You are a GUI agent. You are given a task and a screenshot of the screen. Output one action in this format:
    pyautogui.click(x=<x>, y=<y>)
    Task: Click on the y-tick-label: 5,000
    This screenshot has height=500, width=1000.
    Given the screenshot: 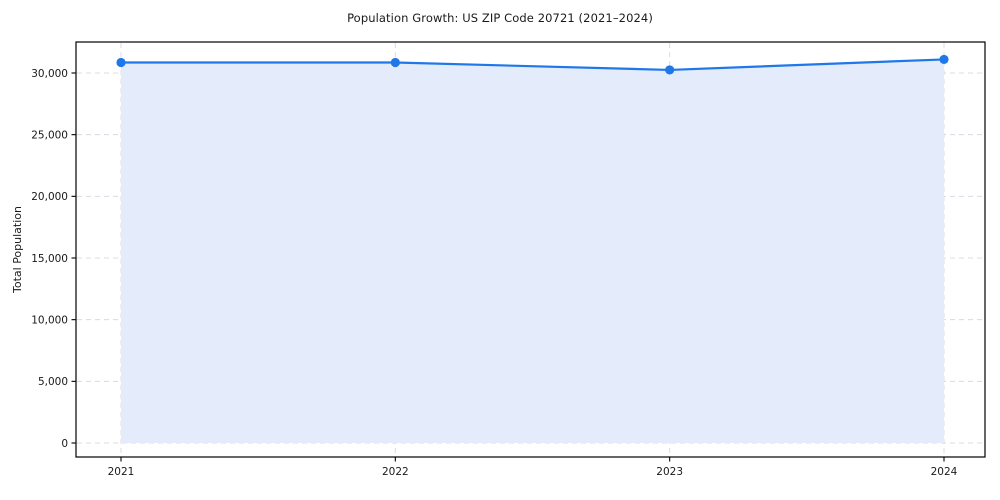 What is the action you would take?
    pyautogui.click(x=53, y=382)
    